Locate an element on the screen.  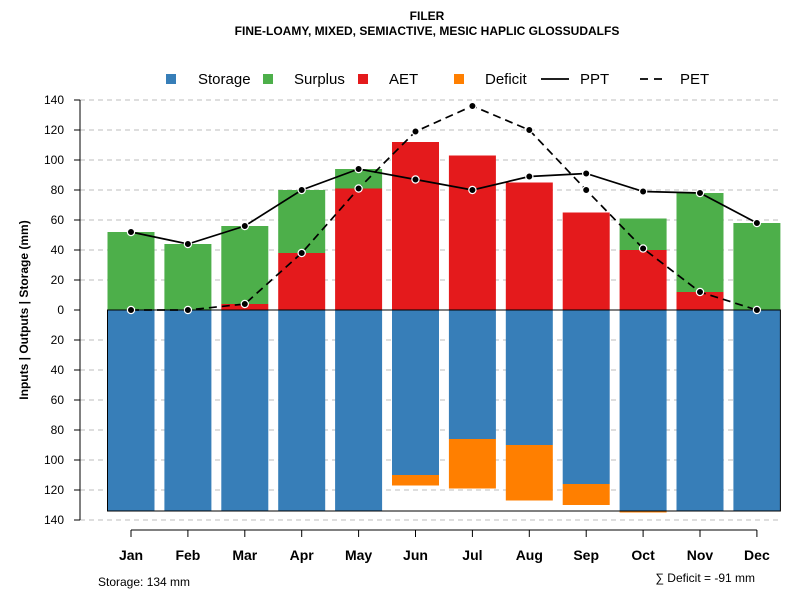
ppt-point-jan is located at coordinates (131, 232).